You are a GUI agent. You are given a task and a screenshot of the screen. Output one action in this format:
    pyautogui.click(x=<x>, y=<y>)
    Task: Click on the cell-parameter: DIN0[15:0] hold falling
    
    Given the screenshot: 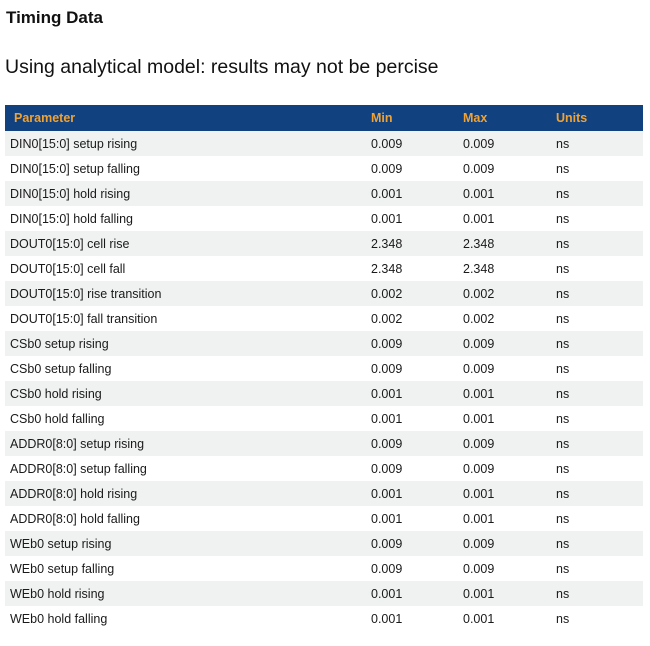 What is the action you would take?
    pyautogui.click(x=71, y=218)
    